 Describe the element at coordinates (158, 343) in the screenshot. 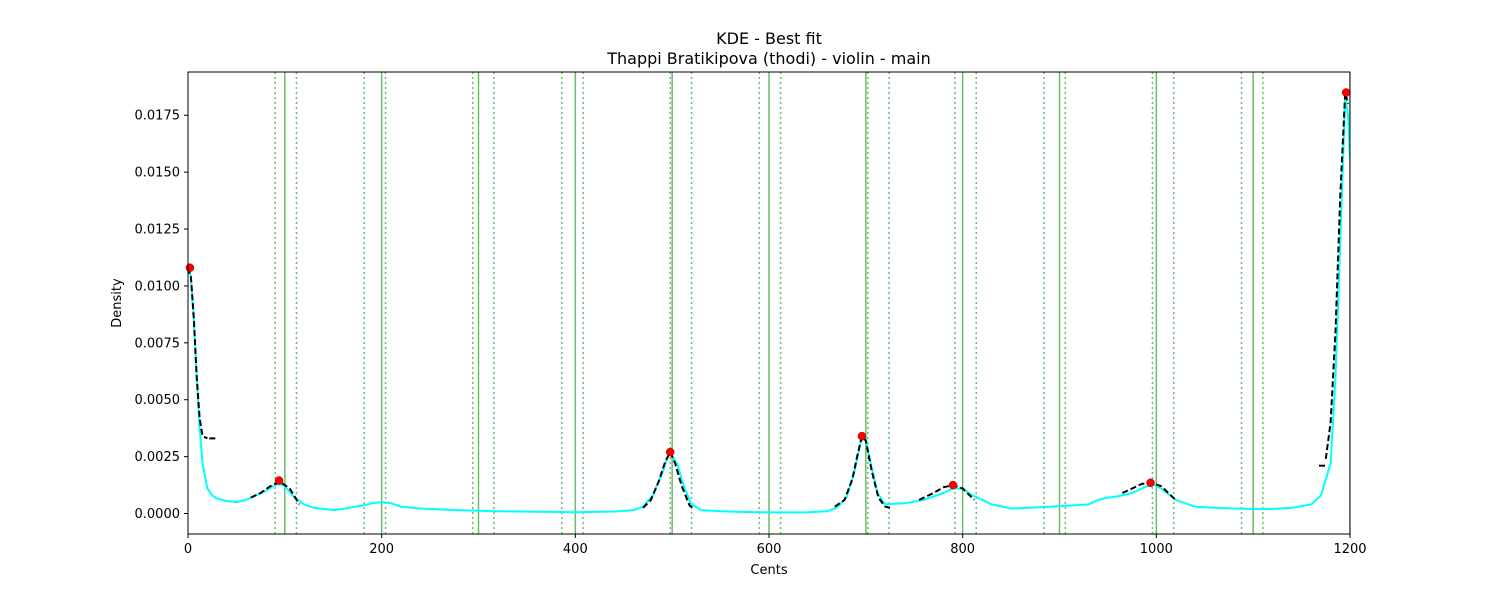

I see `y-tick-label: 0.0075` at that location.